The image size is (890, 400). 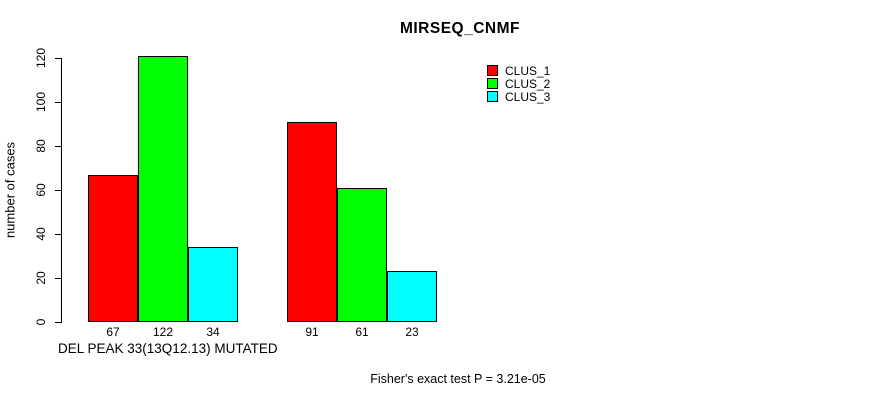 I want to click on bar-value-label: 61, so click(x=362, y=332).